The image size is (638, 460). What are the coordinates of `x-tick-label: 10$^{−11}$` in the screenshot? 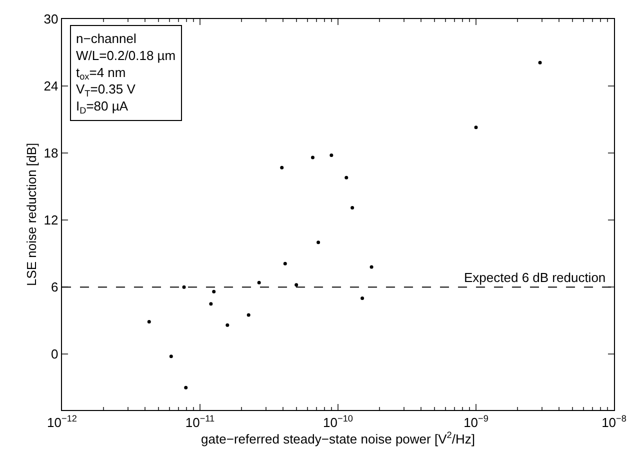 It's located at (200, 421).